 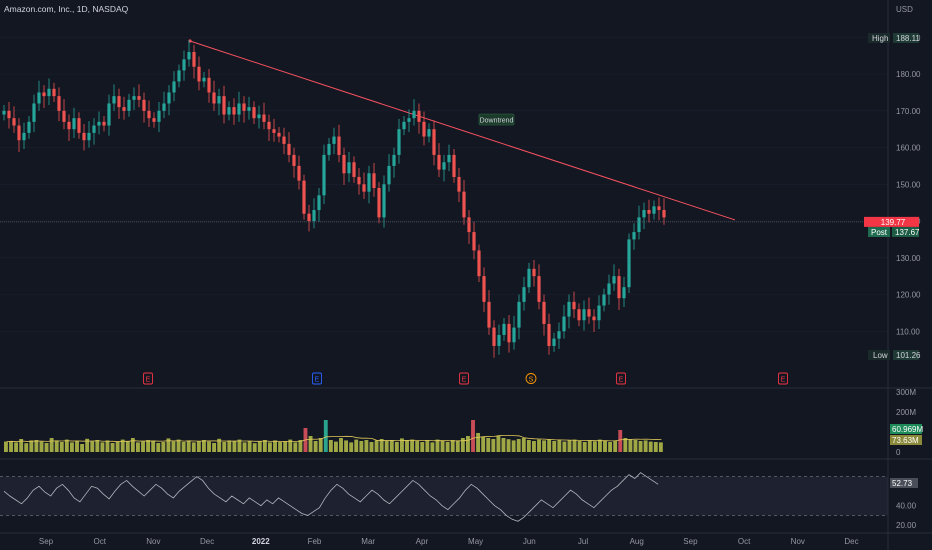 What do you see at coordinates (496, 119) in the screenshot?
I see `trendline-label: Downtrend` at bounding box center [496, 119].